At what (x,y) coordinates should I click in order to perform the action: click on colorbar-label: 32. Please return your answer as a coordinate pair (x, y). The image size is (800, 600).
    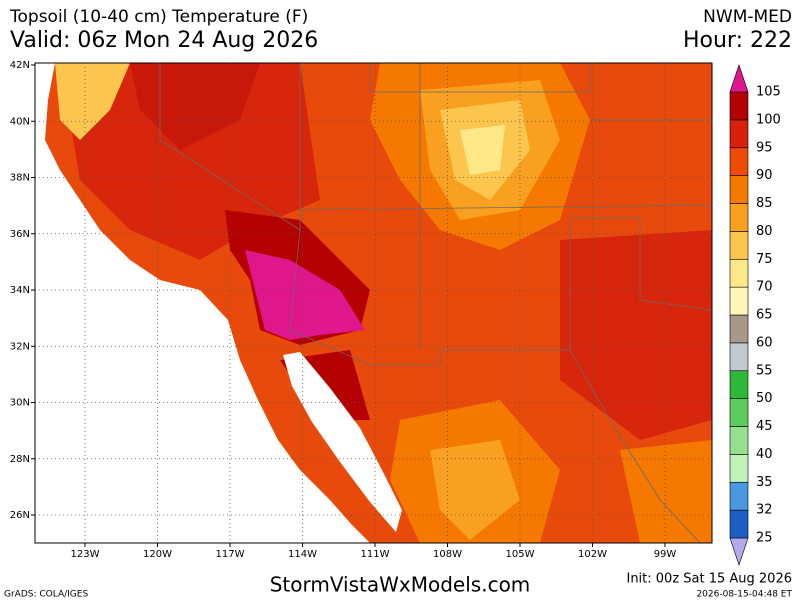
    Looking at the image, I should click on (764, 510).